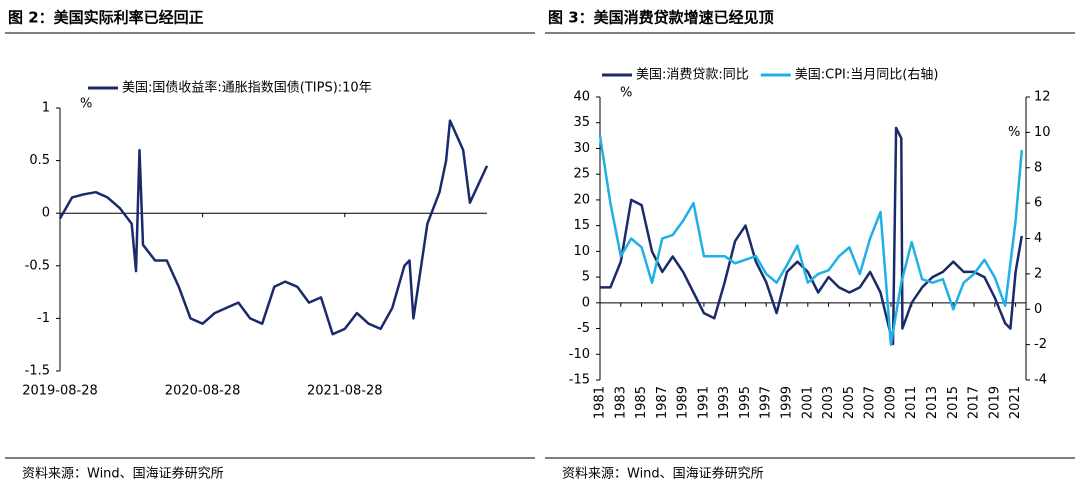  I want to click on y-tick-label: 1, so click(46, 108).